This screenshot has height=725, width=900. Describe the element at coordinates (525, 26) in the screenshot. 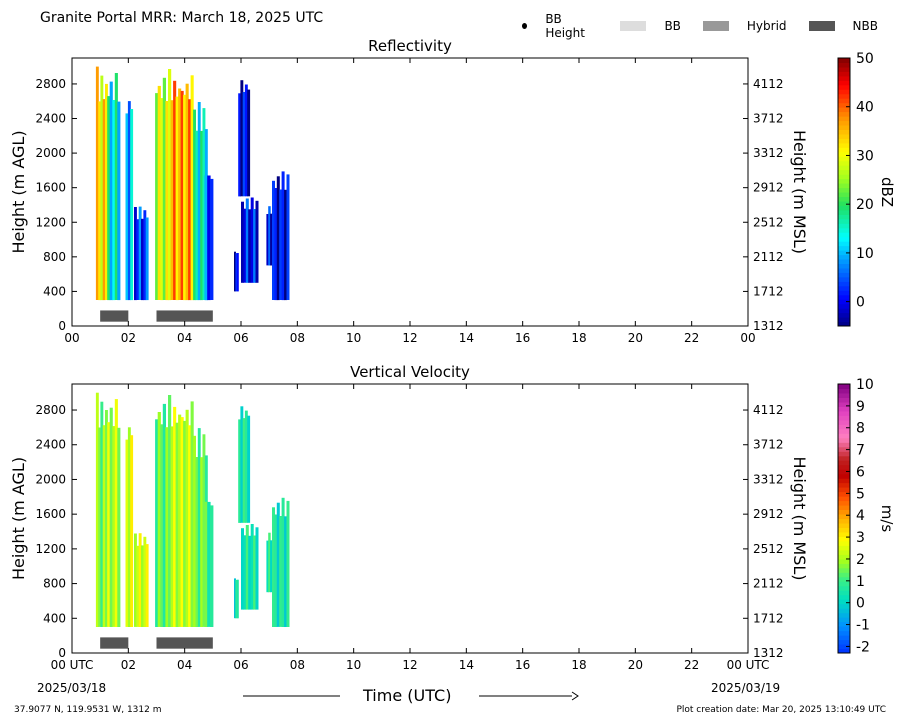

I see `bb-height-dot-icon` at that location.